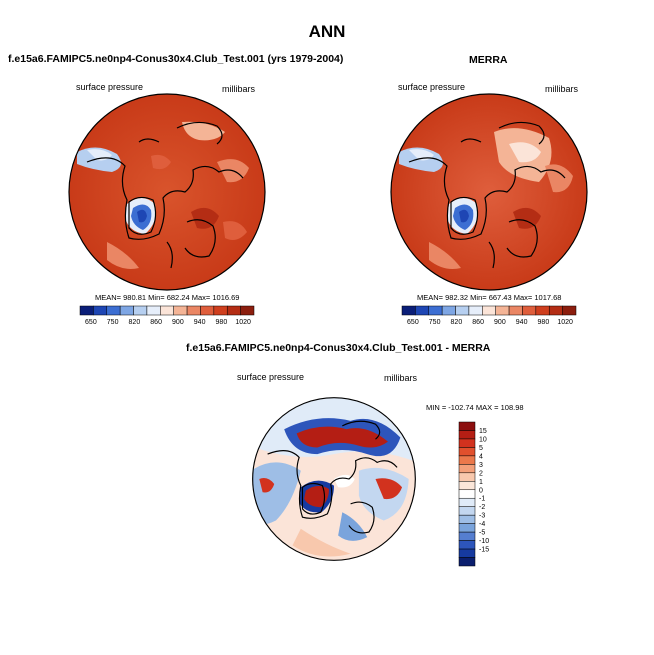 This screenshot has width=654, height=655. I want to click on colorbar-tick-label: -15, so click(484, 550).